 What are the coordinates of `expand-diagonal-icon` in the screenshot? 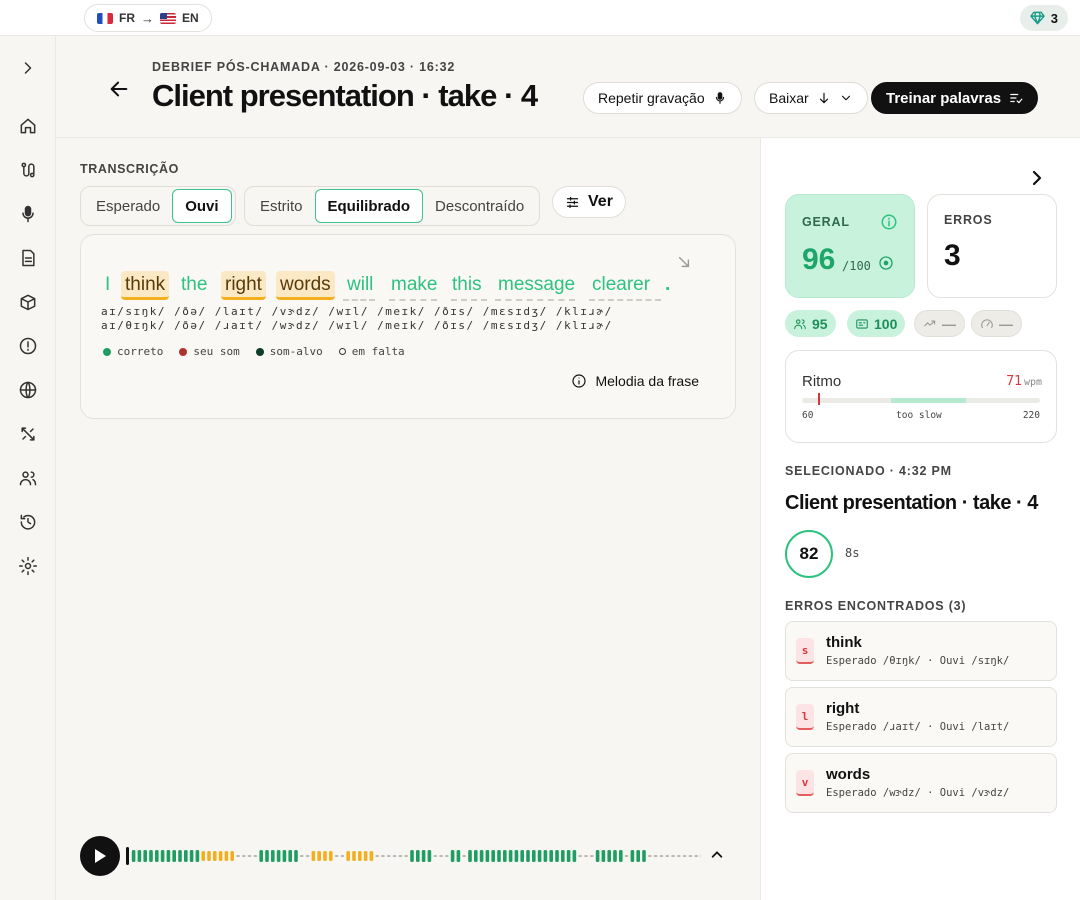 It's located at (685, 263).